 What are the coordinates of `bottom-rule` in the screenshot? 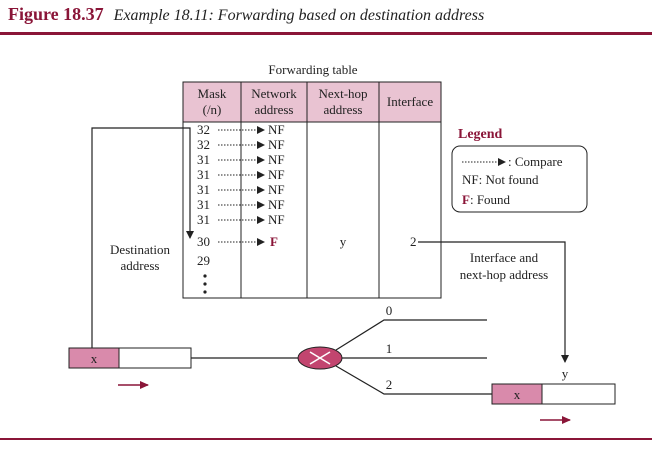 It's located at (326, 439).